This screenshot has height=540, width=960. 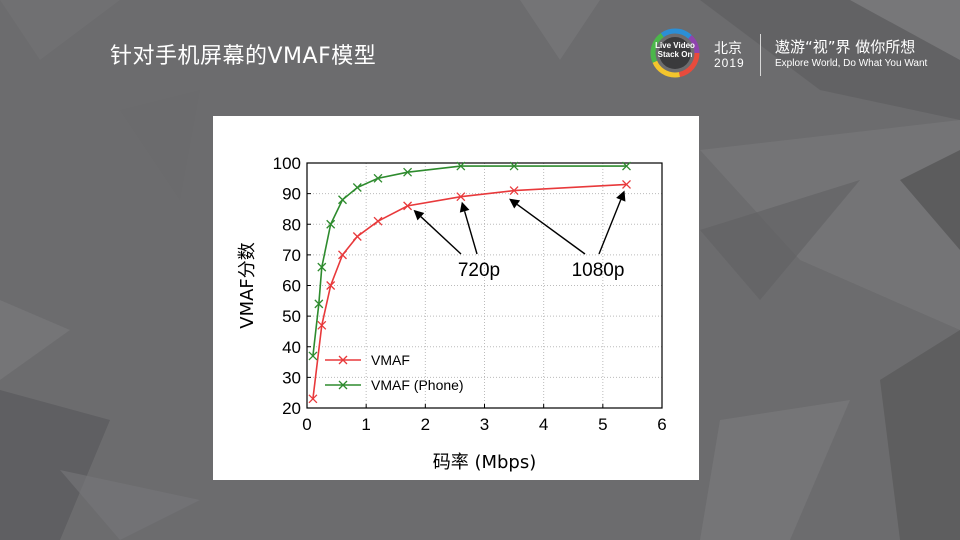 I want to click on event-year: 2019, so click(x=729, y=63).